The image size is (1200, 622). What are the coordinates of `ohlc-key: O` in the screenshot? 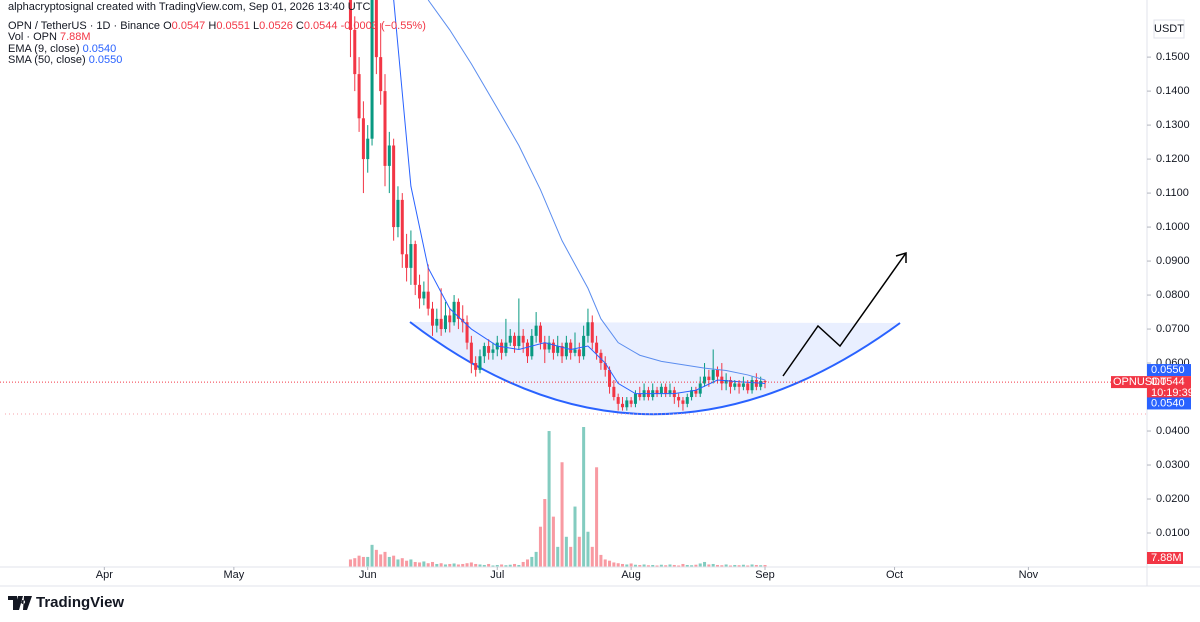 It's located at (167, 25).